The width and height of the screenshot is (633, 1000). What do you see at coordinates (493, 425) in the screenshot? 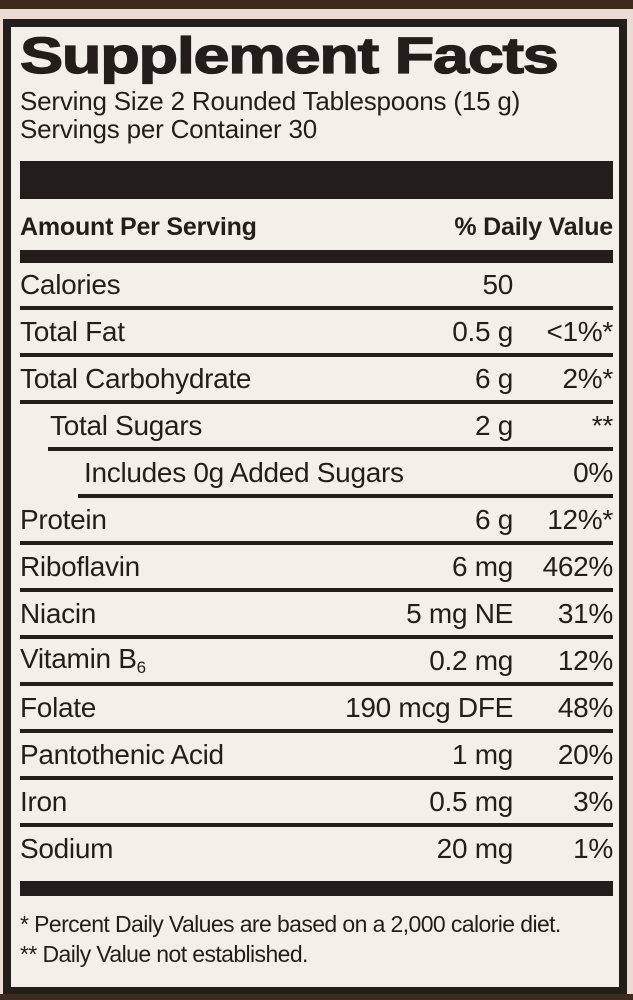
I see `nutrient-amount: 2 g` at bounding box center [493, 425].